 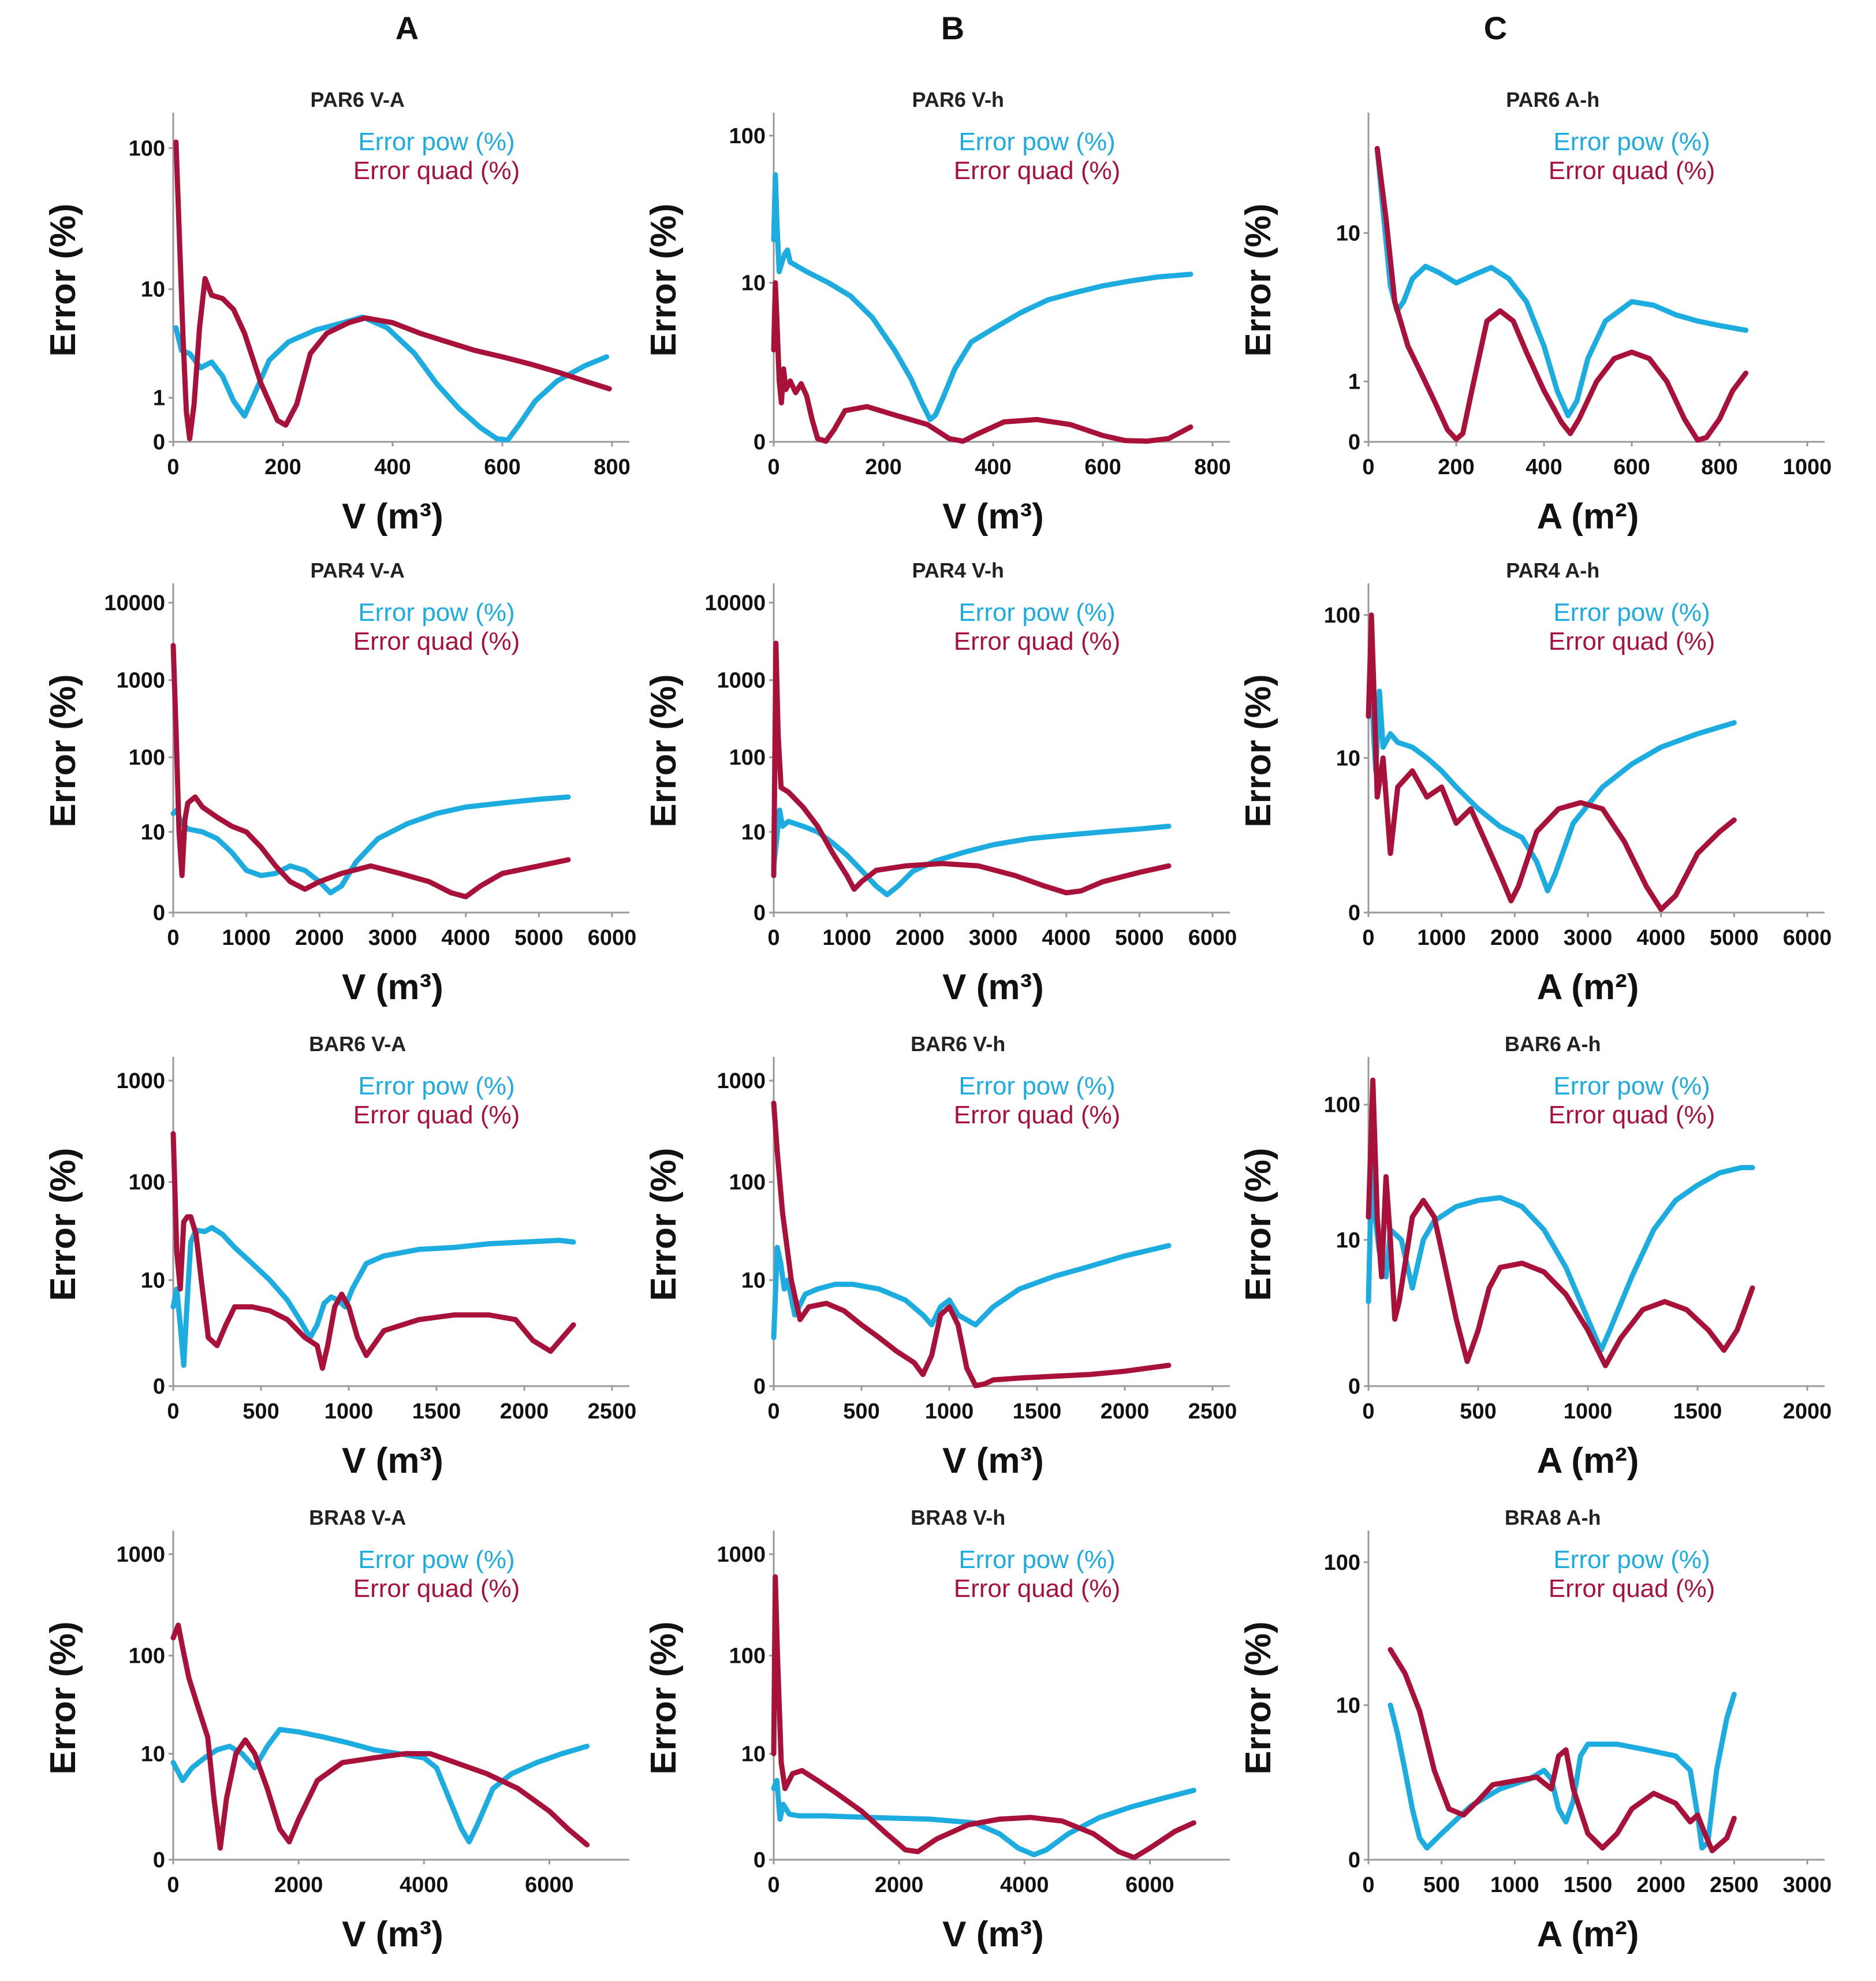 I want to click on y-tick-label: 1, so click(x=159, y=398).